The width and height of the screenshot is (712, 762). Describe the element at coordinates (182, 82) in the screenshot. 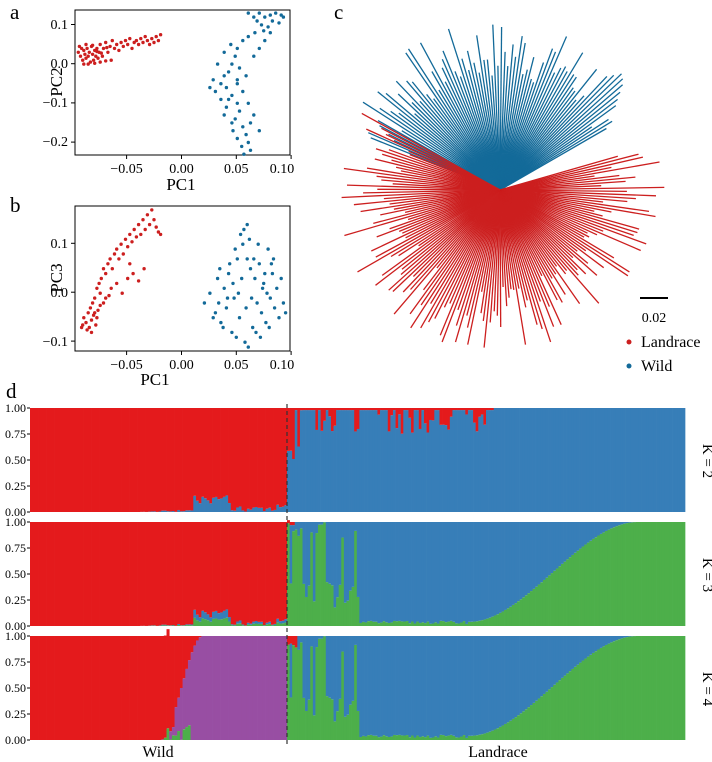

I see `plot-a-frame` at that location.